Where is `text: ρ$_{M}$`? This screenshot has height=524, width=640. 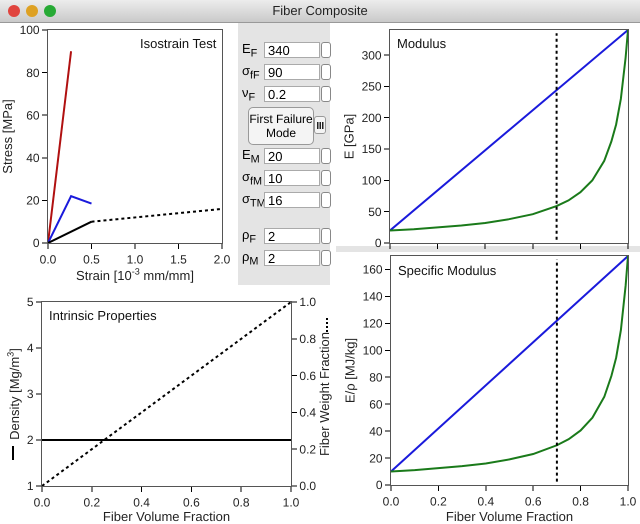 text: ρ$_{M}$ is located at coordinates (251, 258).